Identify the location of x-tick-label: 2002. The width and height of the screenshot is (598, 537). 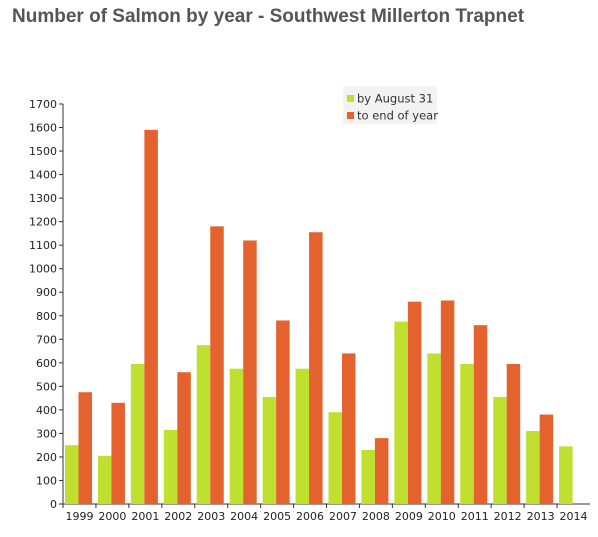
(178, 516).